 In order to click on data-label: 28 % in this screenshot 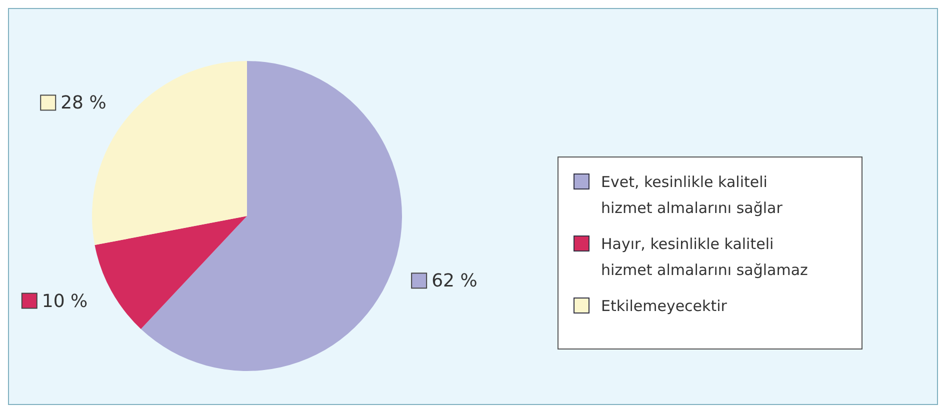, I will do `click(83, 103)`.